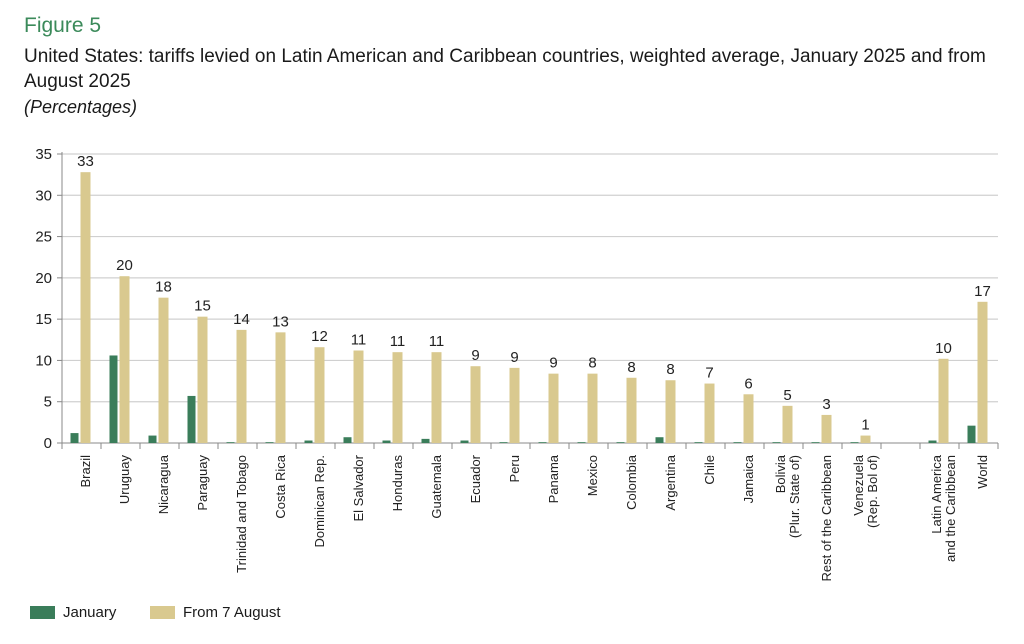 The width and height of the screenshot is (1024, 644). Describe the element at coordinates (43, 237) in the screenshot. I see `y-tick-label: 25` at that location.